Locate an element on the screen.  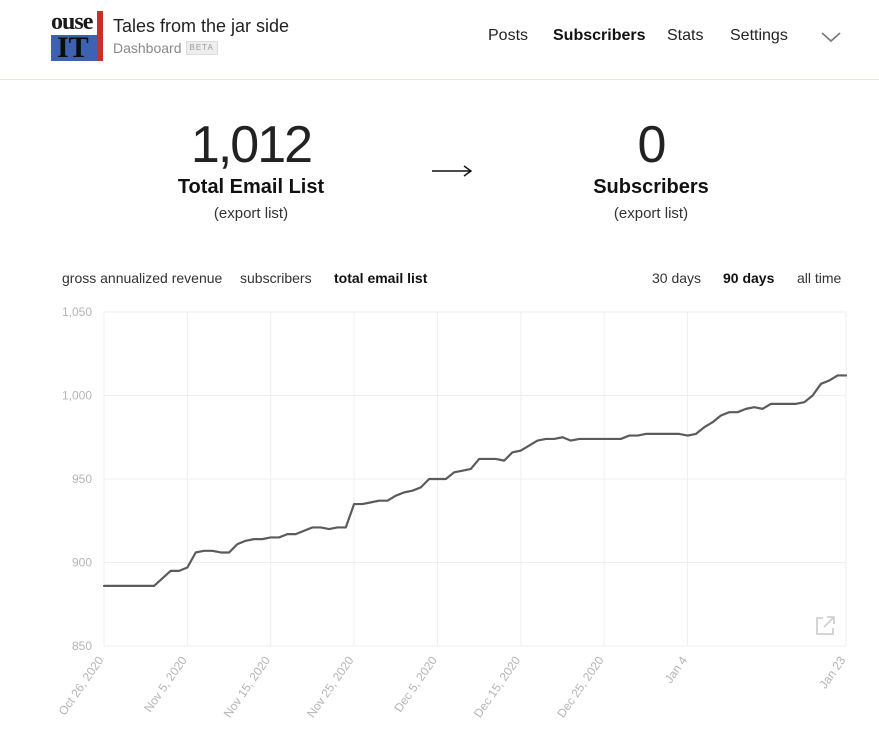
range-90-days: 90 days is located at coordinates (749, 278).